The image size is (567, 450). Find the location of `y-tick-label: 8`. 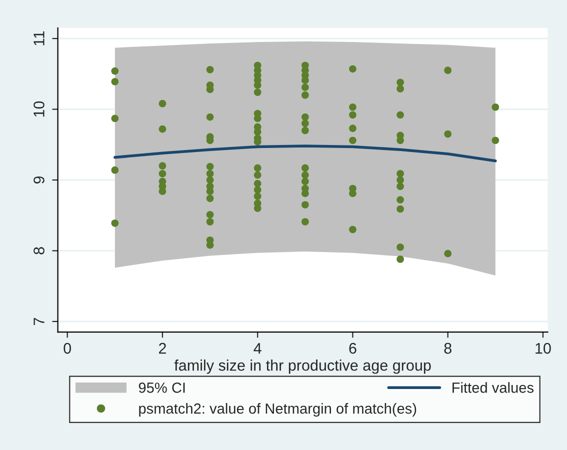

y-tick-label: 8 is located at coordinates (39, 250).